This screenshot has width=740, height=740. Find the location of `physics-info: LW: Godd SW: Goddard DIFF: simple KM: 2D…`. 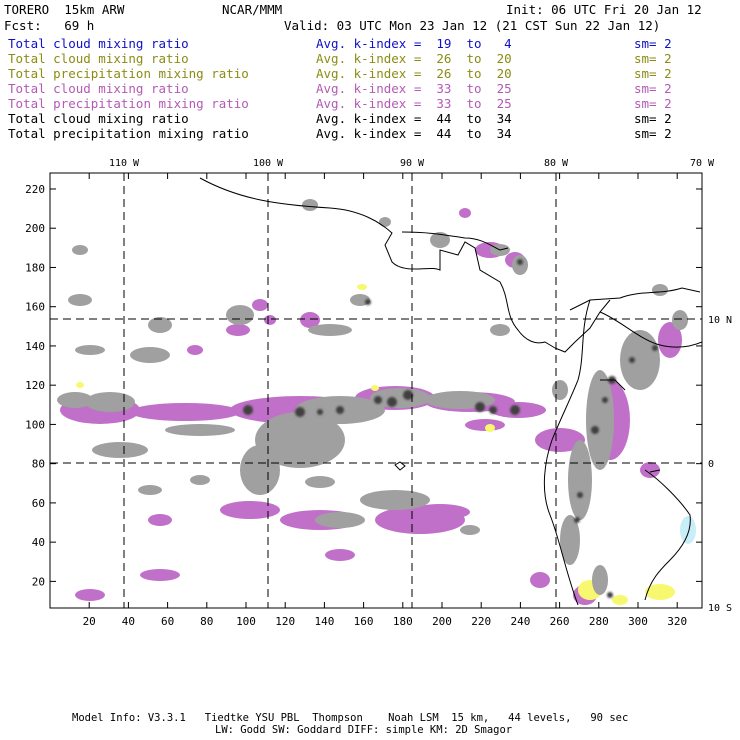

physics-info: LW: Godd SW: Goddard DIFF: simple KM: 2D… is located at coordinates (364, 730).